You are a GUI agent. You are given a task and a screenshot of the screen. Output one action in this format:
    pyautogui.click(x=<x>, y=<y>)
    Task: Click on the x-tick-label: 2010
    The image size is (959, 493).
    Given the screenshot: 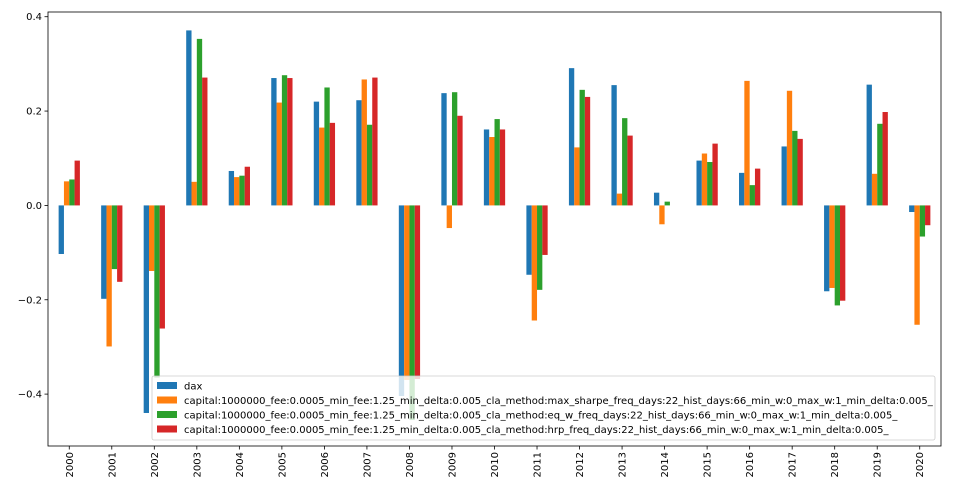 What is the action you would take?
    pyautogui.click(x=495, y=464)
    